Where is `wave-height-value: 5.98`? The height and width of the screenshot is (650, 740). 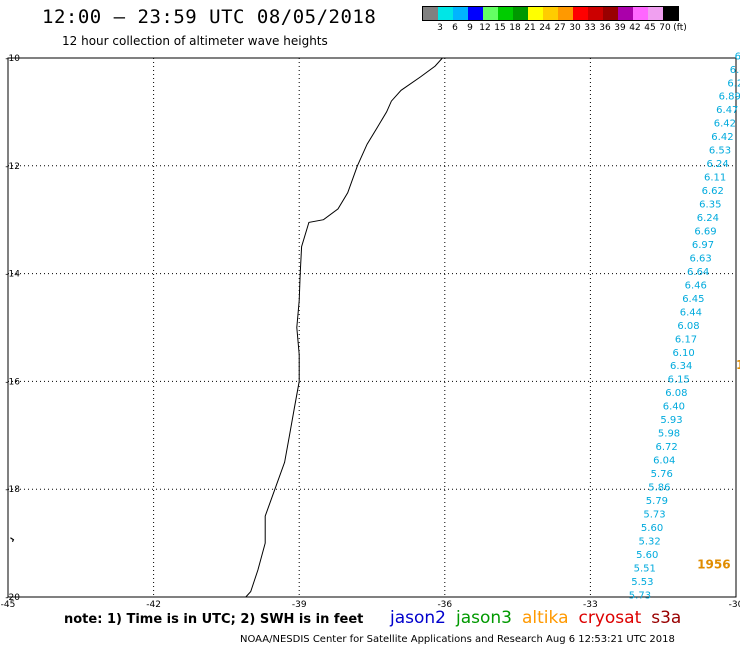
wave-height-value: 5.98 is located at coordinates (669, 434).